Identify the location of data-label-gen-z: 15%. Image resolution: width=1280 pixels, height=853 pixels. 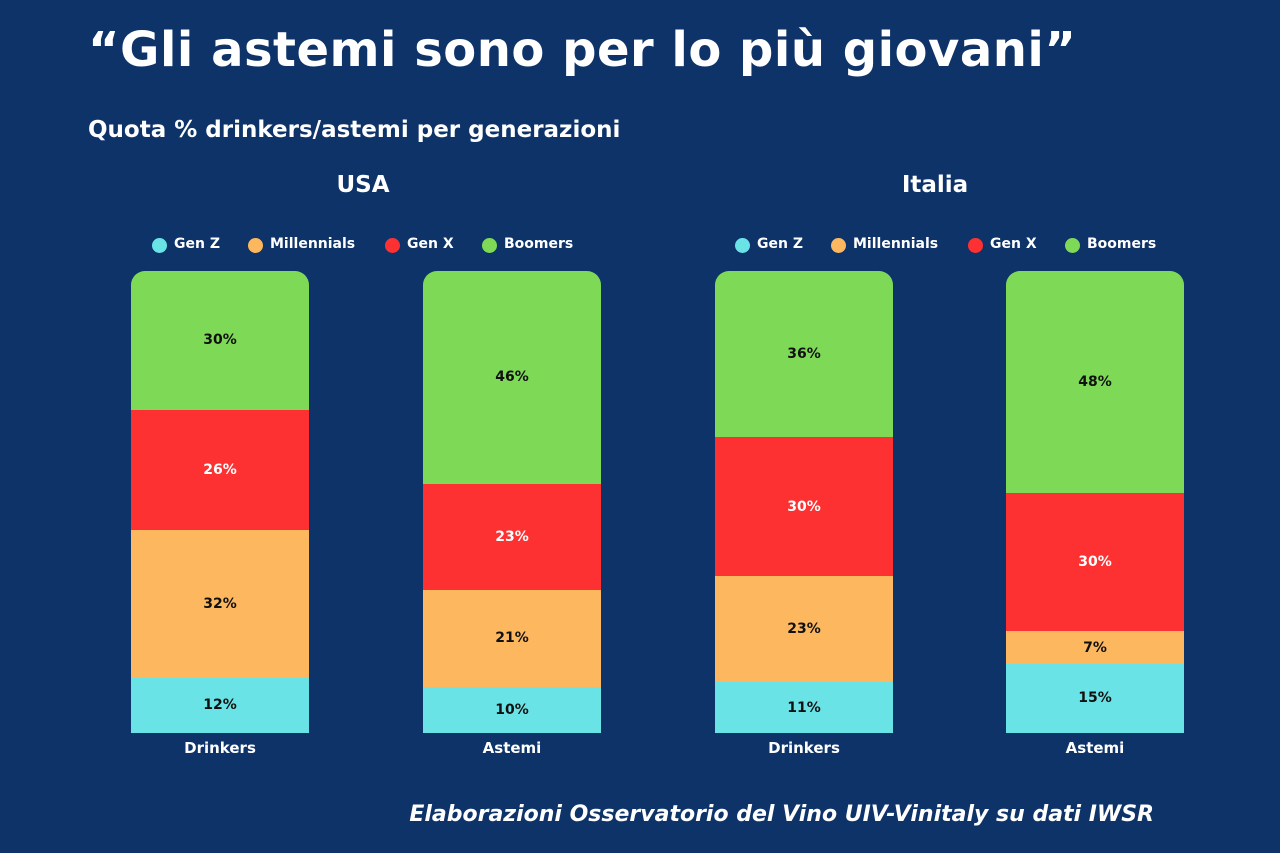
(1095, 698).